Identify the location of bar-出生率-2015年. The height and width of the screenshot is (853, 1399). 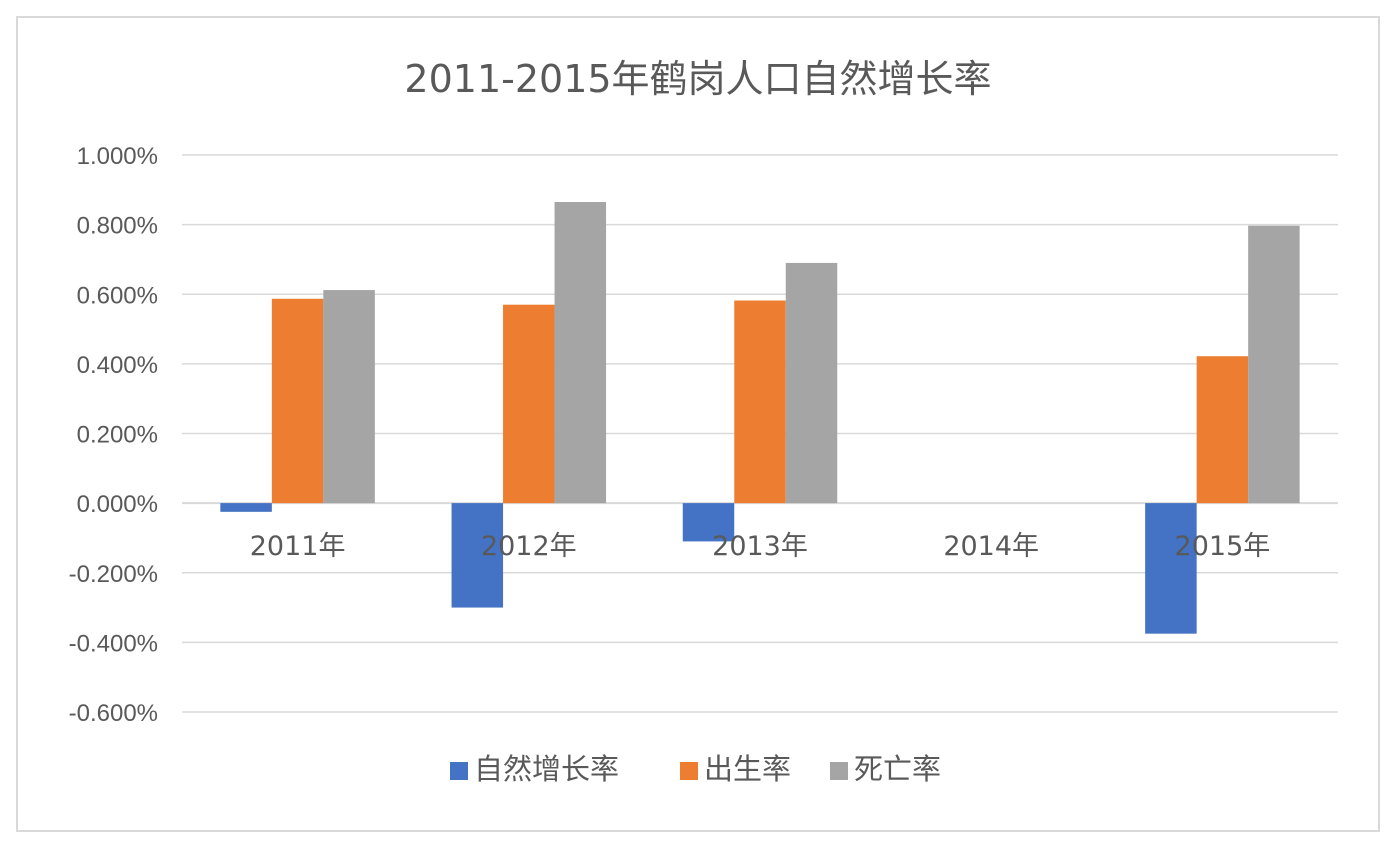
(1222, 430).